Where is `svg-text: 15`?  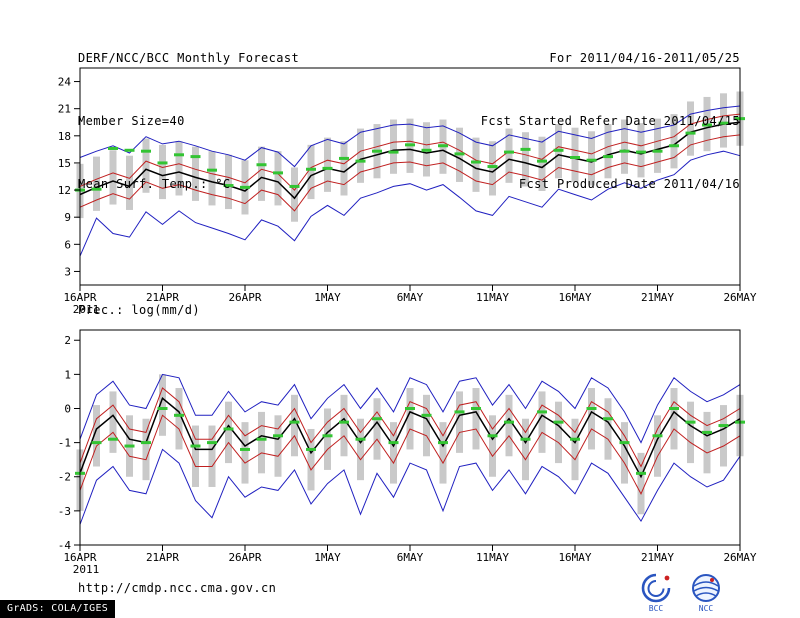
svg-text: 15 is located at coordinates (64, 163).